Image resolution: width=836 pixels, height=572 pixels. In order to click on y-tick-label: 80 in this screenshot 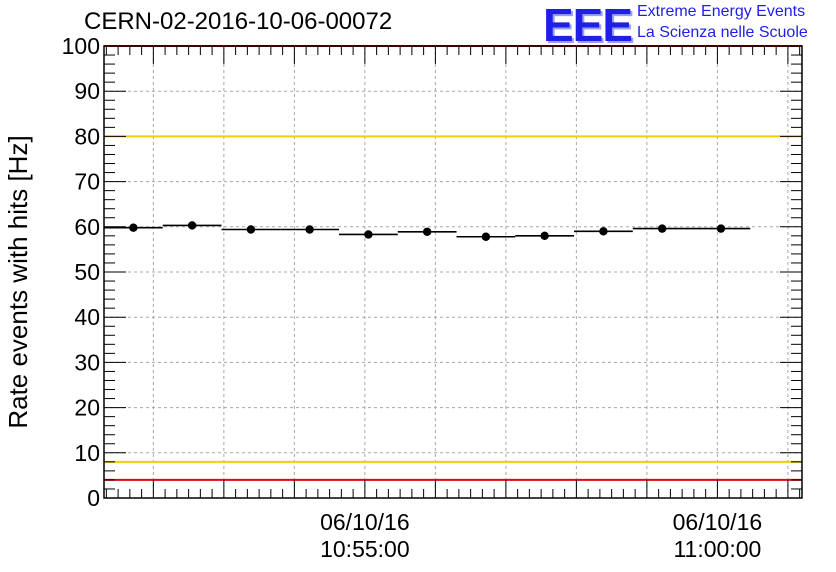, I will do `click(87, 136)`.